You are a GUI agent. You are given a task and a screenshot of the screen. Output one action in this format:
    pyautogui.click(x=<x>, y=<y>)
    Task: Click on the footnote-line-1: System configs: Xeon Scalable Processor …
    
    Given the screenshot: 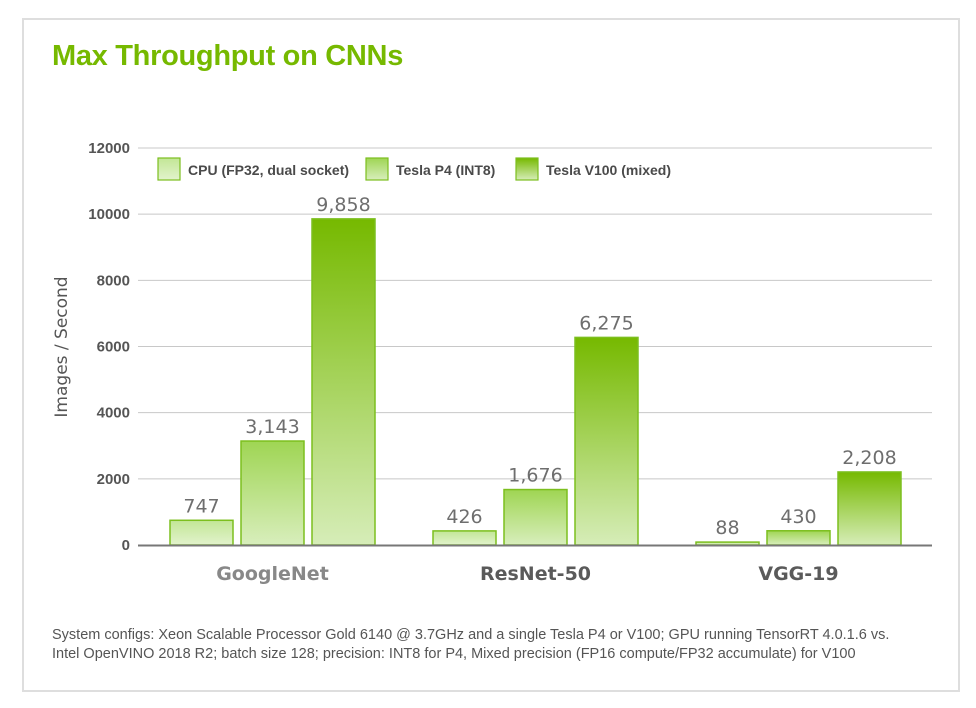 What is the action you would take?
    pyautogui.click(x=471, y=635)
    